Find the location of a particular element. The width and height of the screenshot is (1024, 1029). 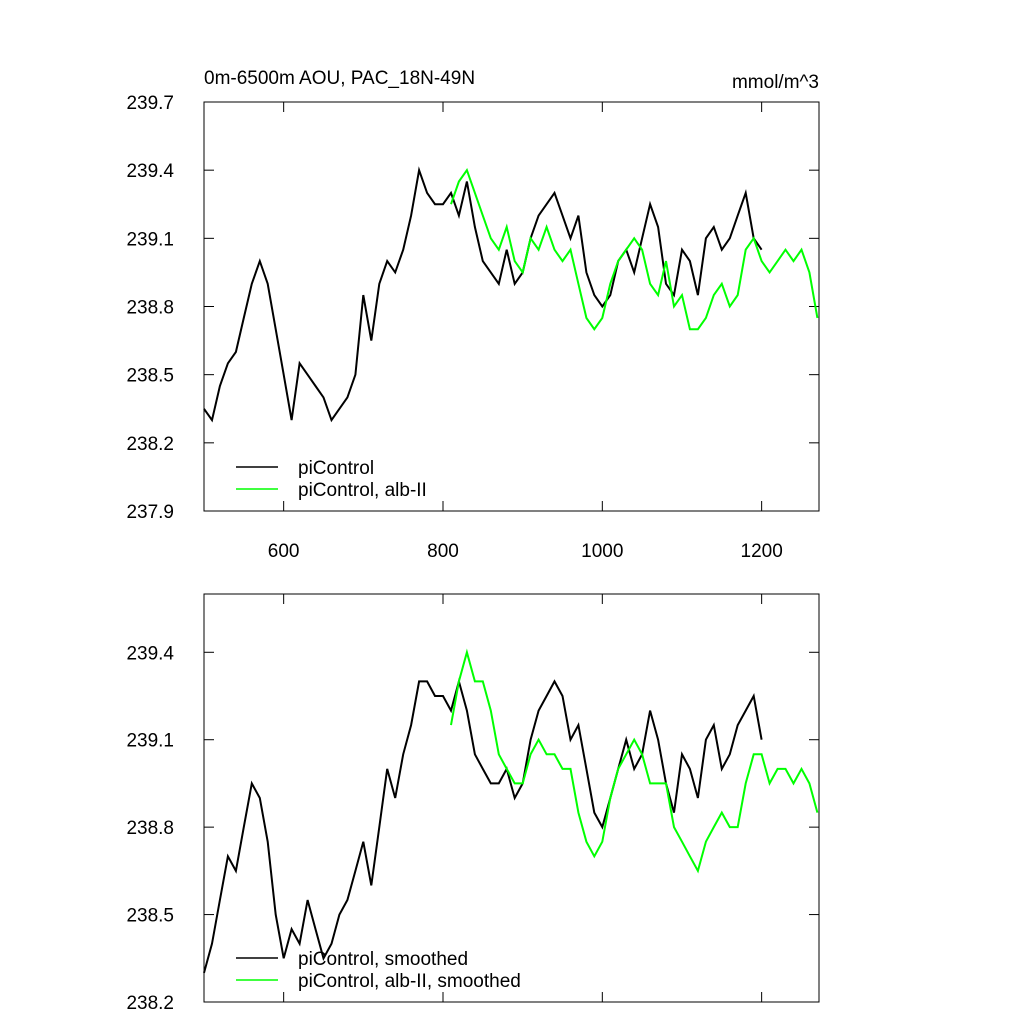

x-tick-label: 1000 is located at coordinates (602, 551).